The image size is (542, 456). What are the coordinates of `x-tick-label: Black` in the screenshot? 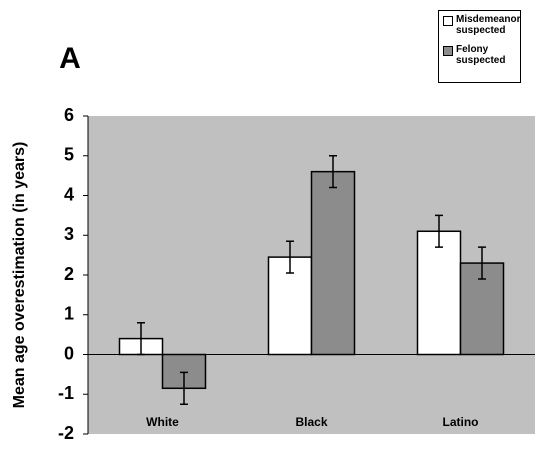 It's located at (311, 422).